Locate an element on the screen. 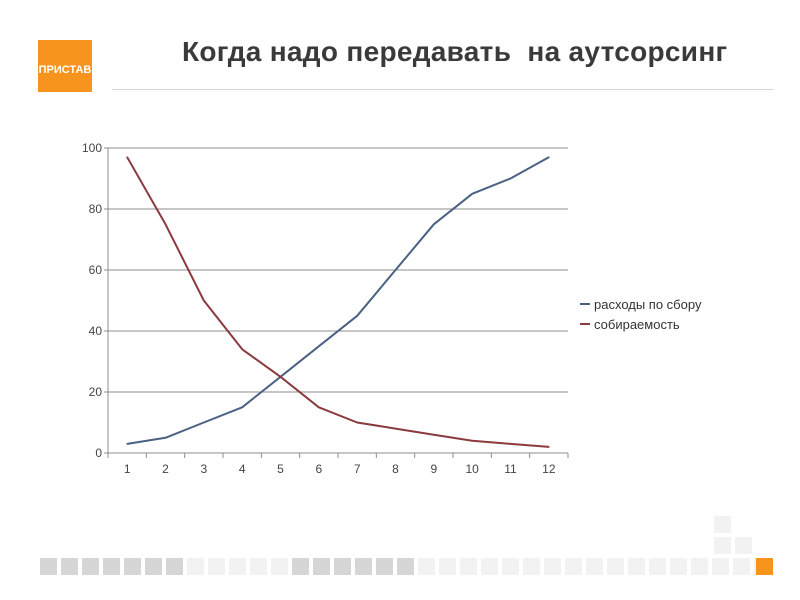 The width and height of the screenshot is (800, 600). y-tick-label: 60 is located at coordinates (96, 270).